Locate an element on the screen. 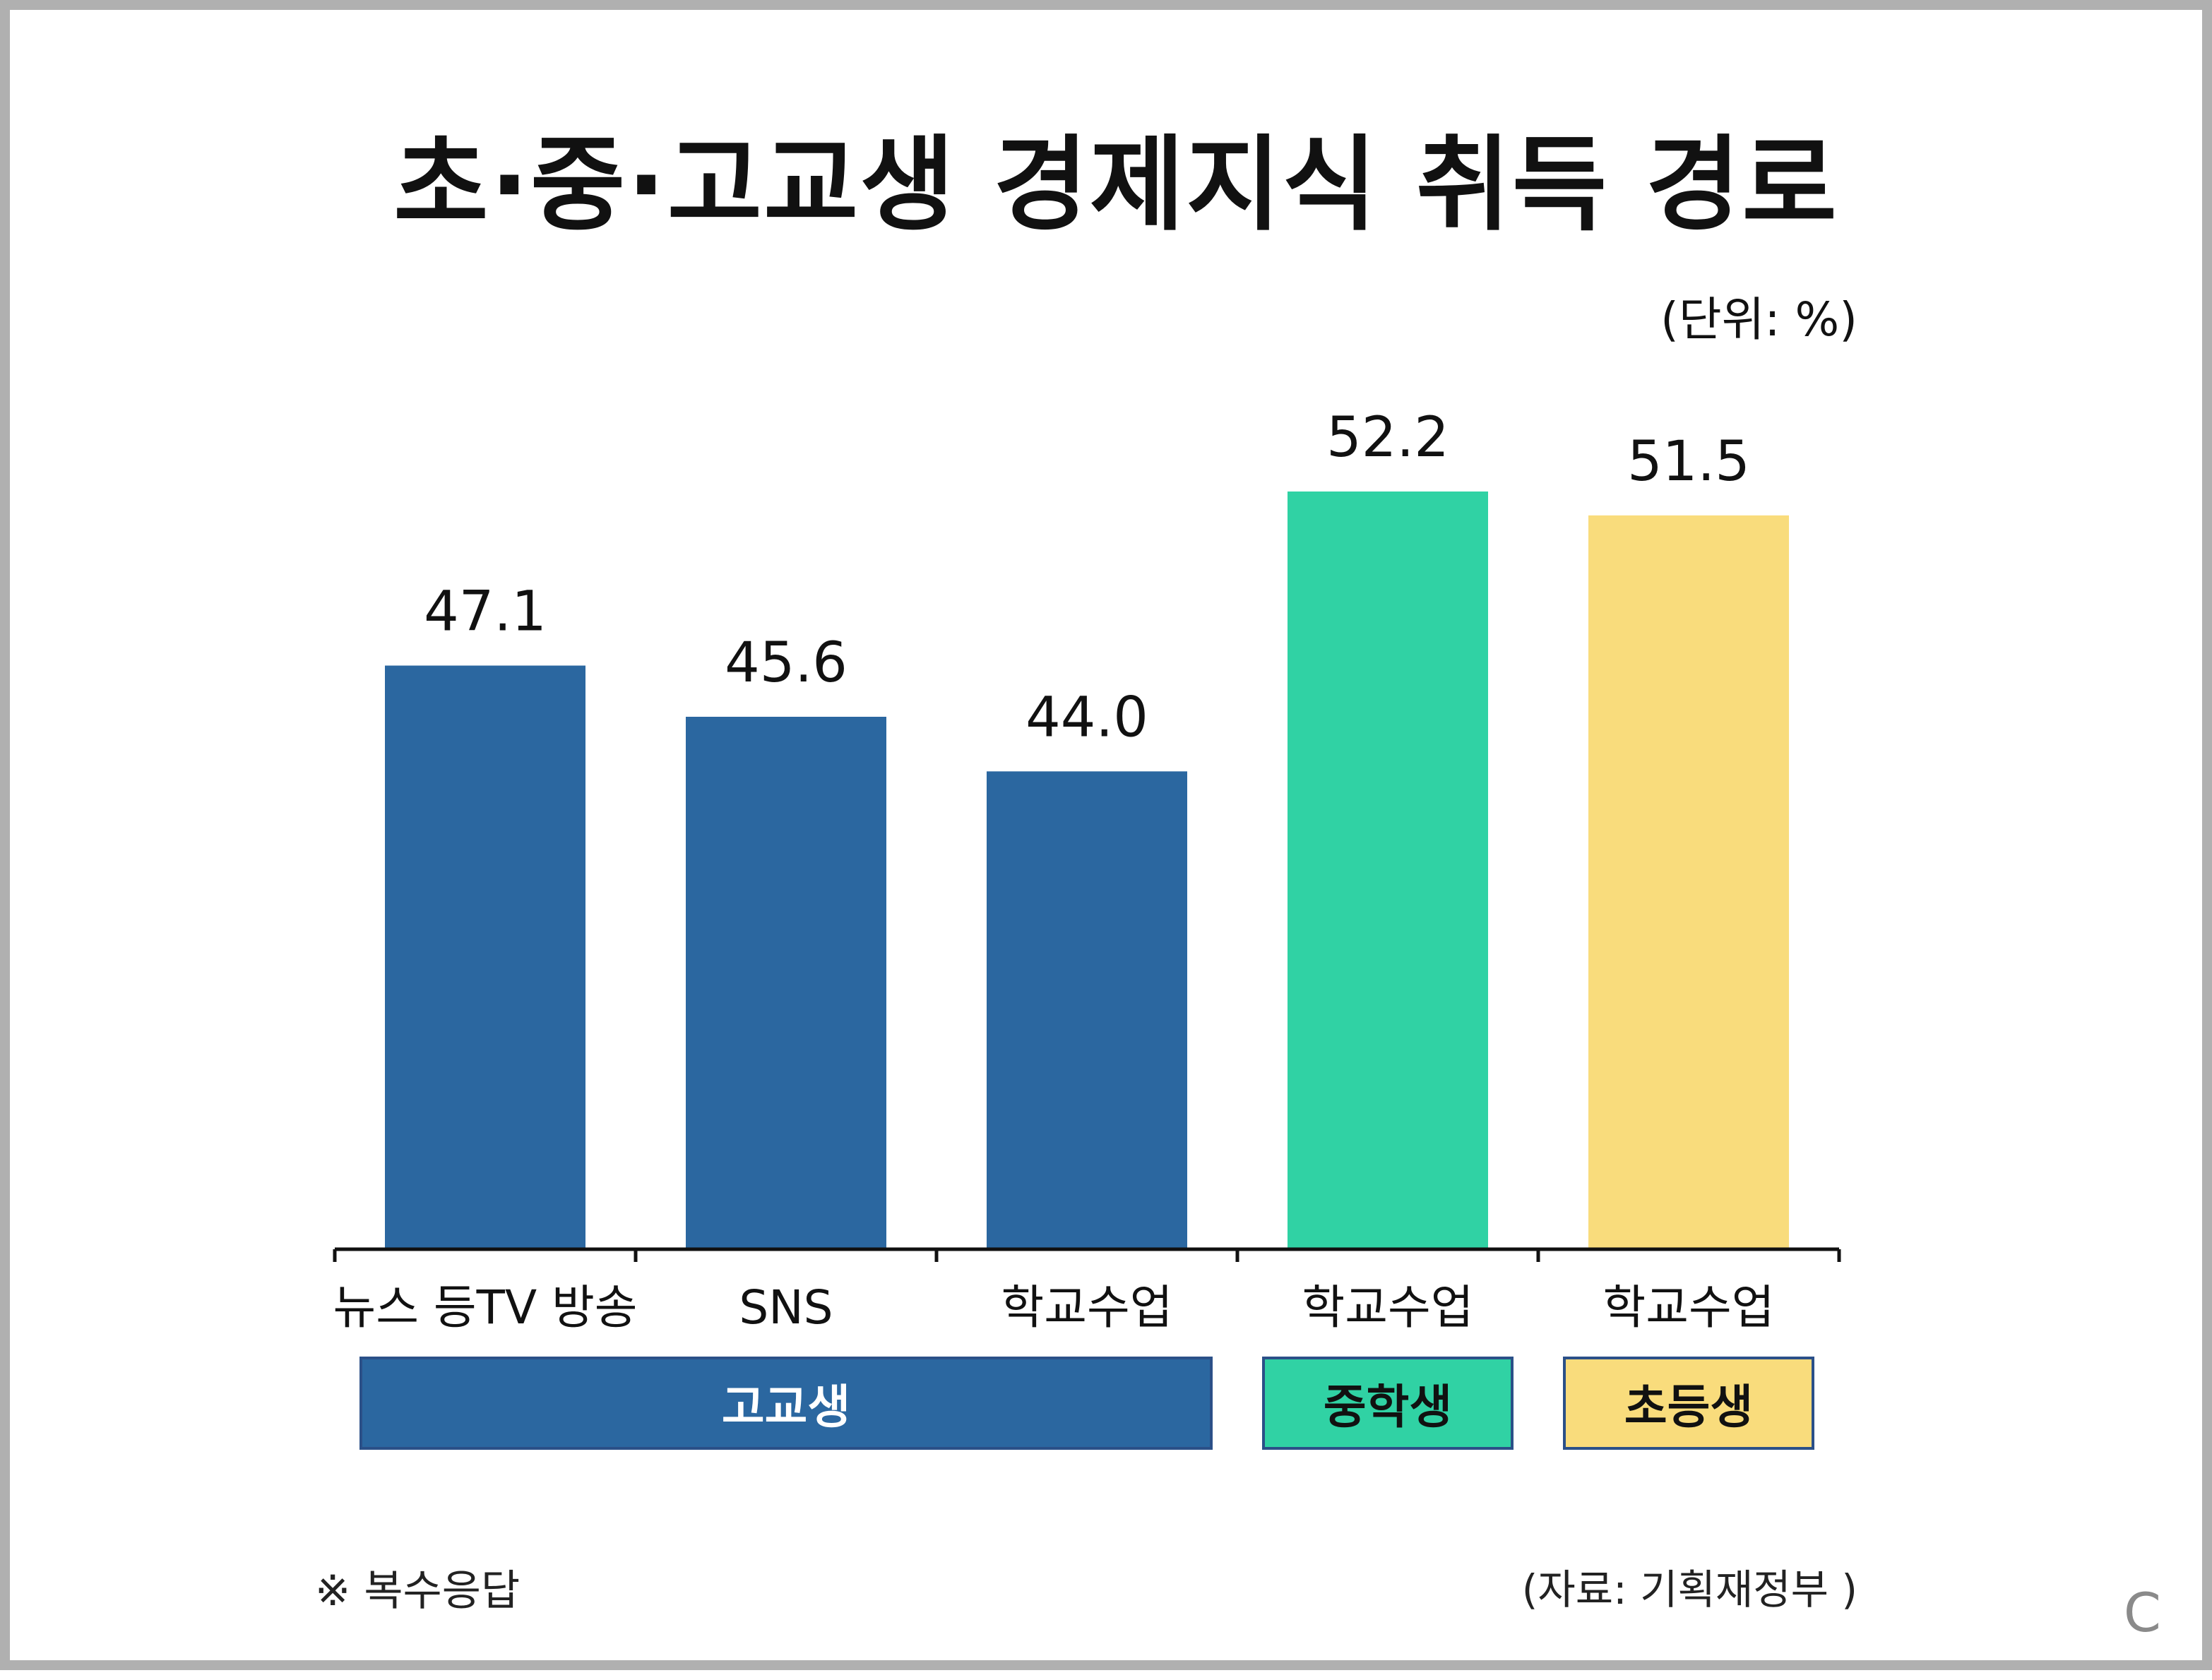  category-label-0: 뉴스 등TV 방송 is located at coordinates (485, 1307).